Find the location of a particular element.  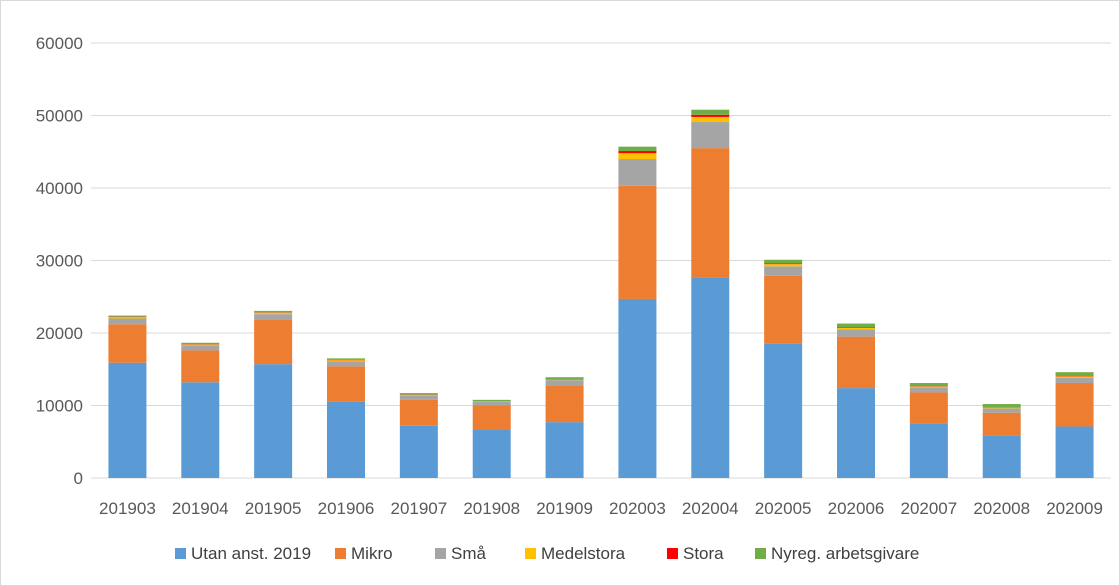

y-axis-tick-labels: 0 10000 20000 30000 40000 50000 60000 is located at coordinates (59, 261).